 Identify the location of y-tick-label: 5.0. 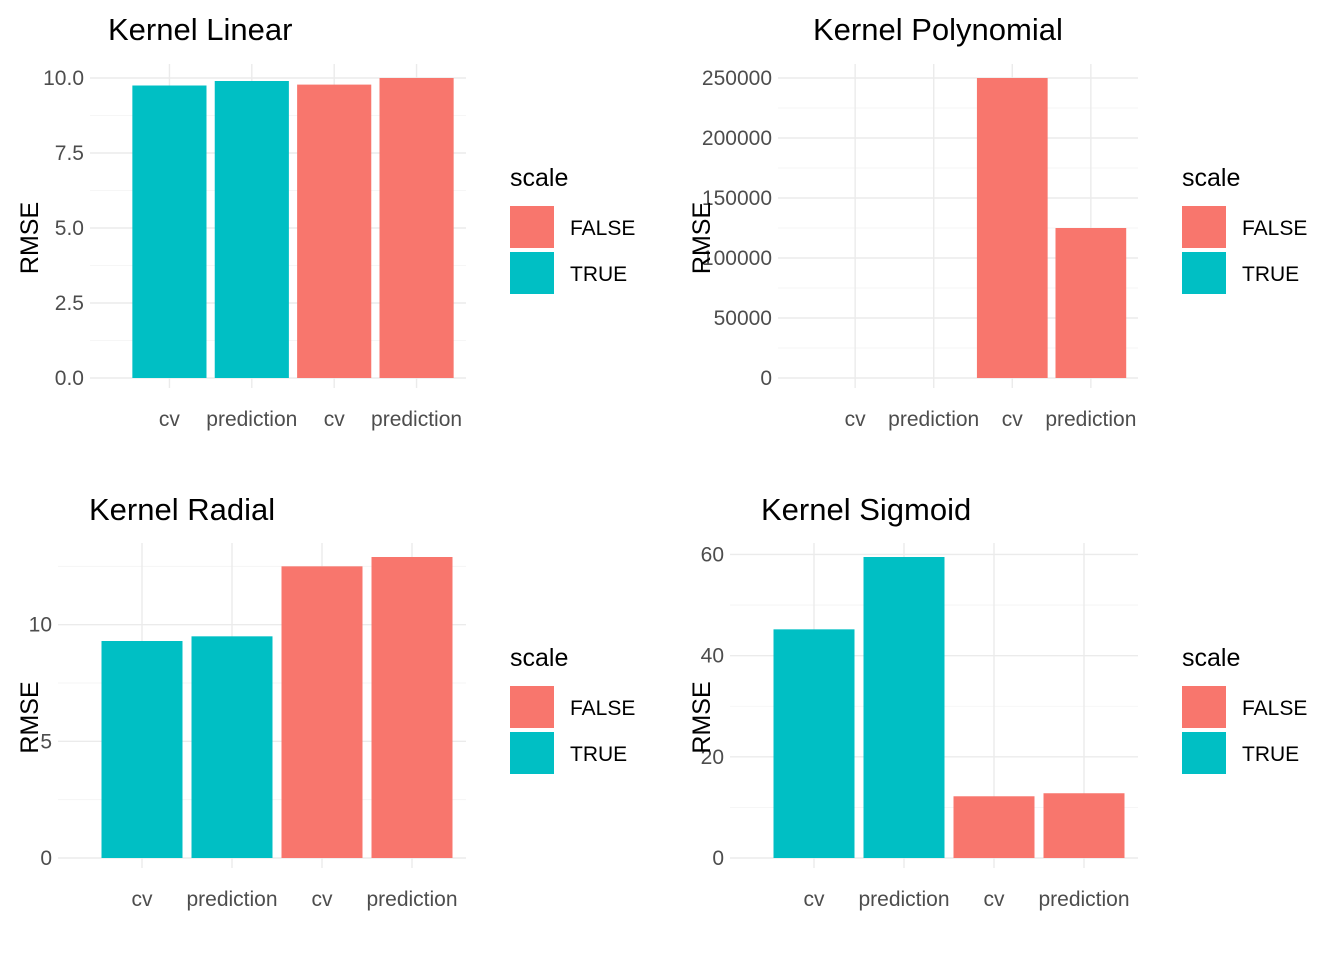
(69, 228).